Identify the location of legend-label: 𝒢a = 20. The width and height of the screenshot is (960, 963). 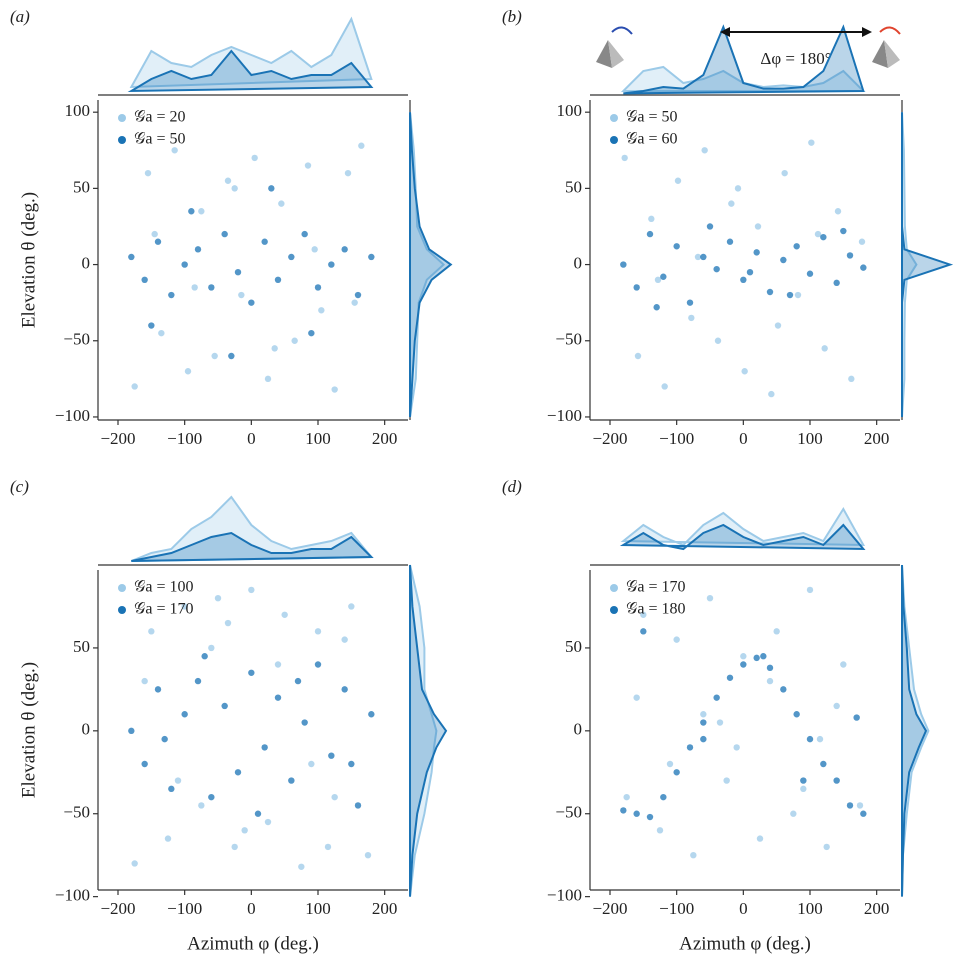
(160, 117).